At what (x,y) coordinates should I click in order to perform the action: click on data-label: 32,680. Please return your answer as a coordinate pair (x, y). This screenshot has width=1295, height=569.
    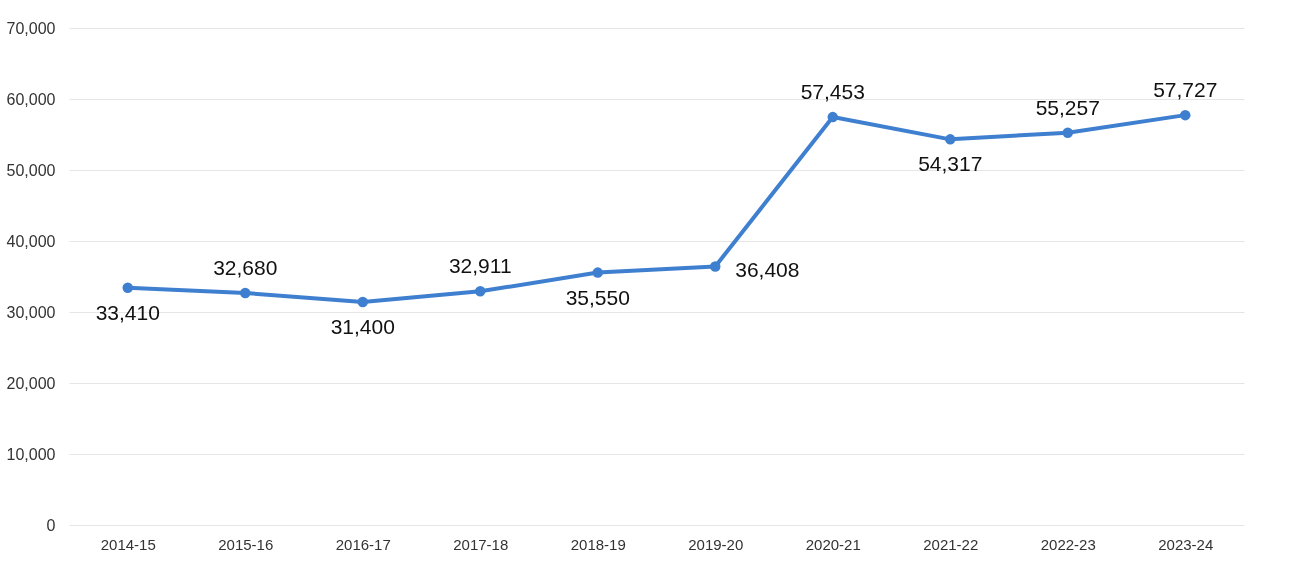
    Looking at the image, I should click on (245, 267).